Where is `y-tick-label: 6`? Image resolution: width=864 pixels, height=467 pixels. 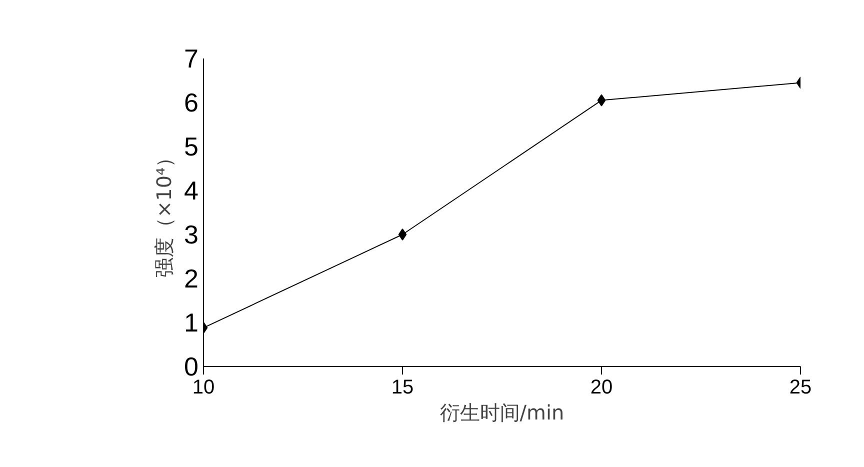 y-tick-label: 6 is located at coordinates (191, 103).